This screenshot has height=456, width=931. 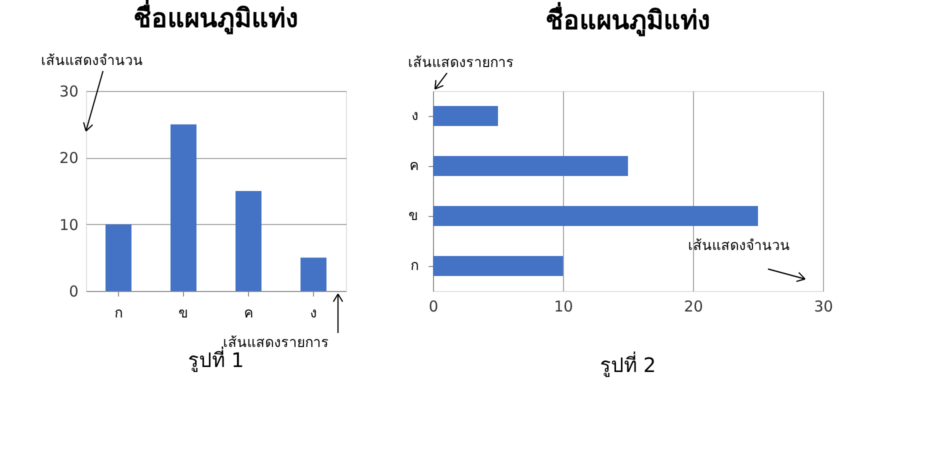 What do you see at coordinates (461, 63) in the screenshot?
I see `text: เส้นแสดงรายการ` at bounding box center [461, 63].